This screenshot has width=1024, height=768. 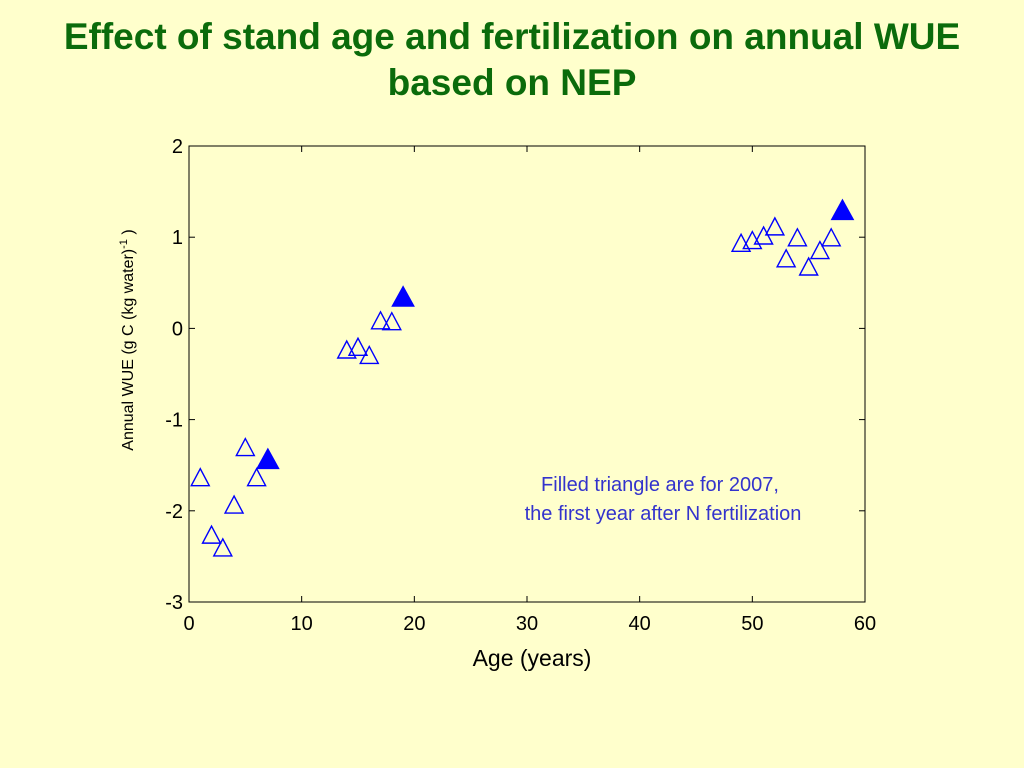 I want to click on x-tick-label: 40, so click(x=640, y=624).